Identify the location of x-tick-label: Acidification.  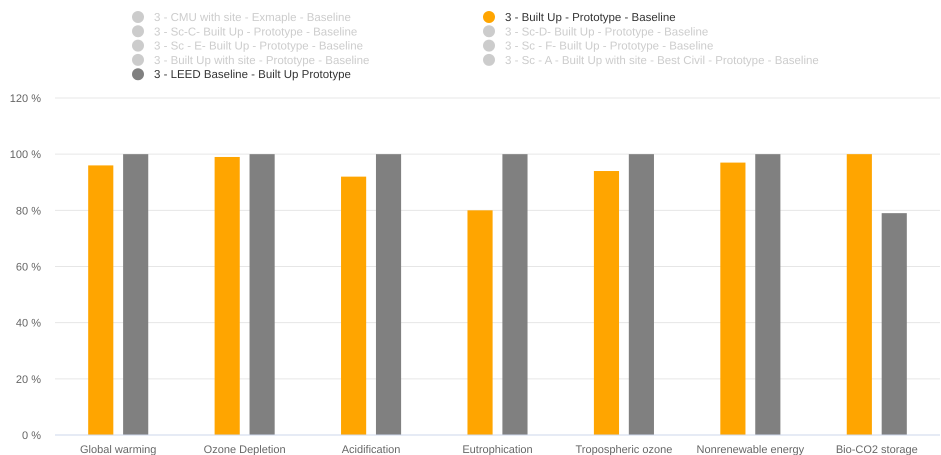
(371, 449).